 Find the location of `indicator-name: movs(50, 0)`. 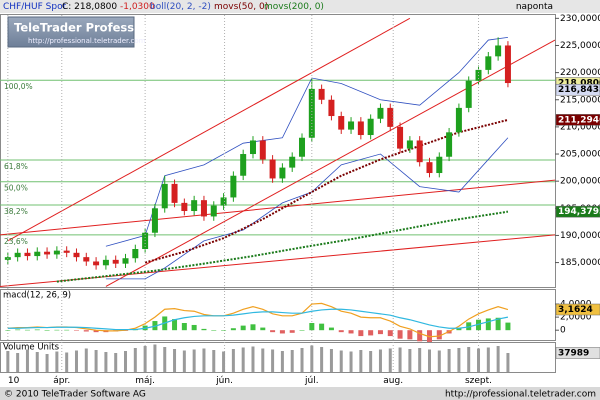

indicator-name: movs(50, 0) is located at coordinates (241, 7).